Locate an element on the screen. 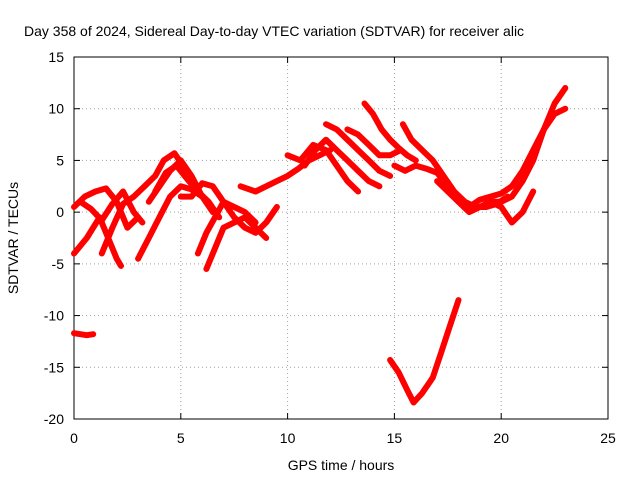 The image size is (640, 480). series-line-s4 is located at coordinates (143, 203).